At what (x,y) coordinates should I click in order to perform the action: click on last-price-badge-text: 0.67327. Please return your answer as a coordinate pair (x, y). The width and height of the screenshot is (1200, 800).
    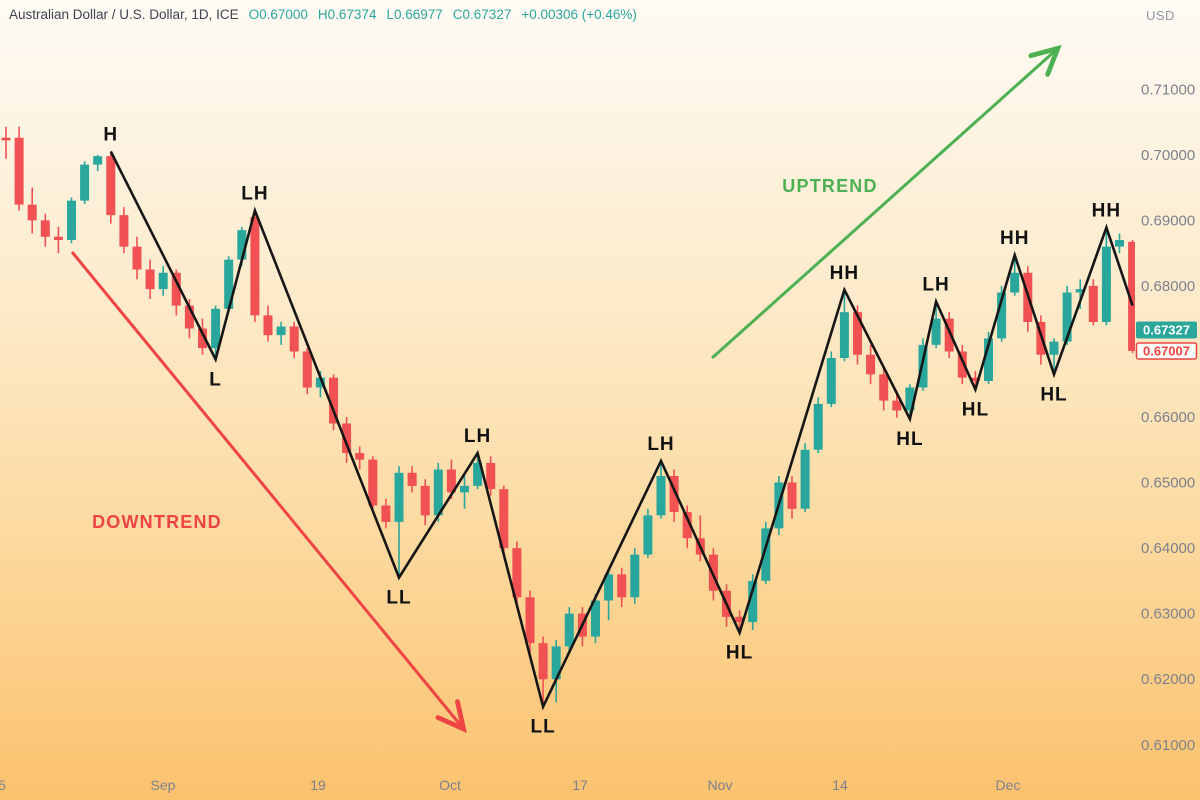
    Looking at the image, I should click on (1166, 330).